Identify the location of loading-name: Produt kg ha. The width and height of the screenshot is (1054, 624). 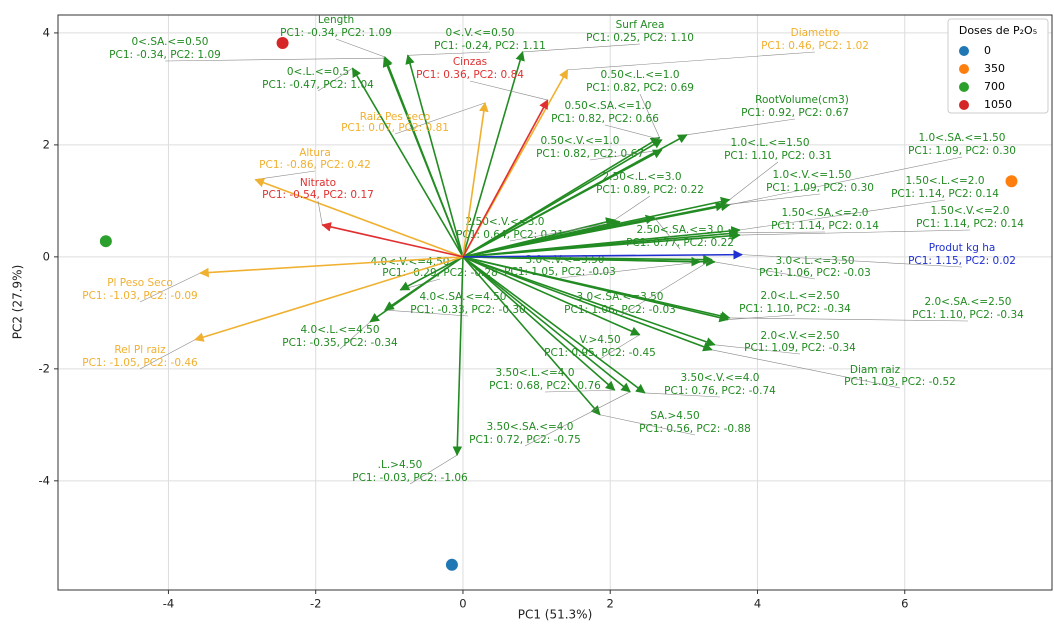
(962, 248).